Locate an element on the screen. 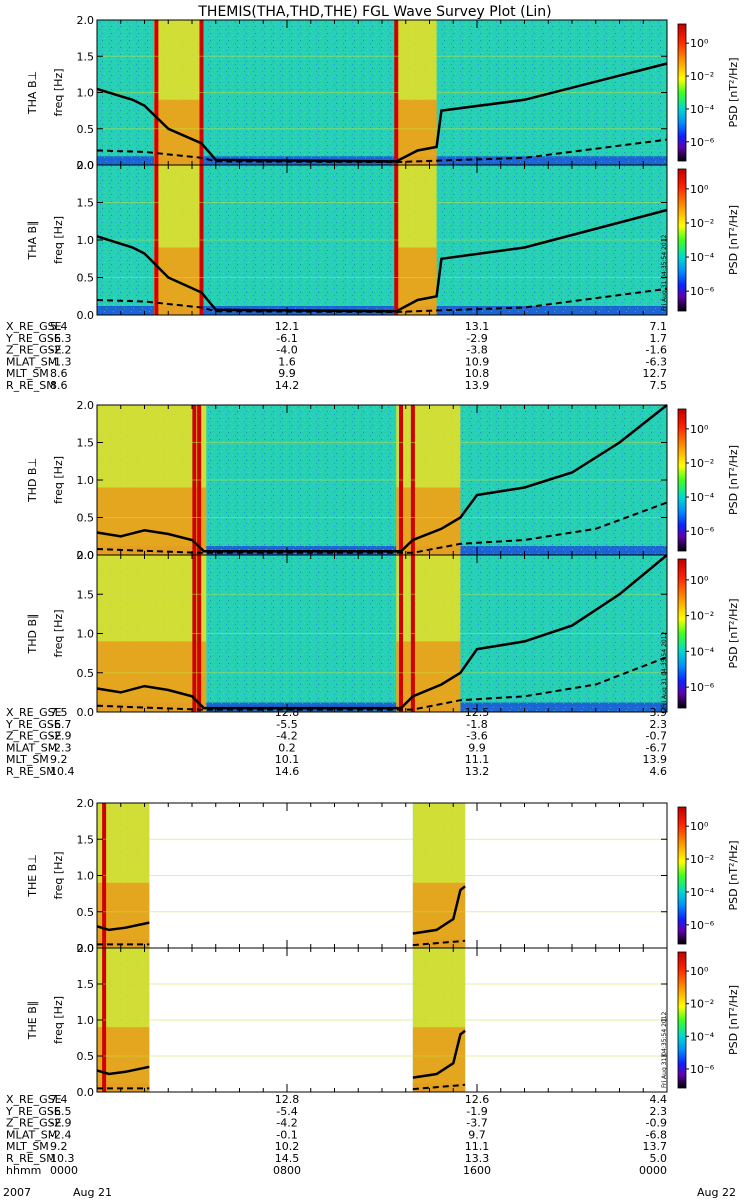  ephemeris-value: 12.8 is located at coordinates (287, 1099).